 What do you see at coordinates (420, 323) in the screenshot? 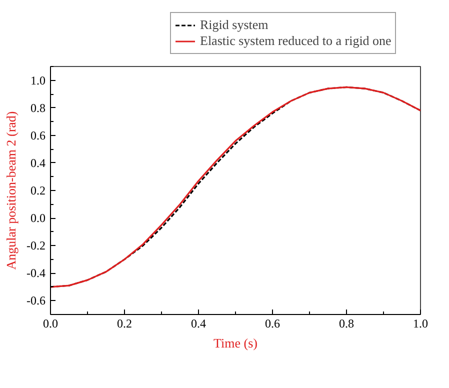
I see `x-tick-label: 1.0` at bounding box center [420, 323].